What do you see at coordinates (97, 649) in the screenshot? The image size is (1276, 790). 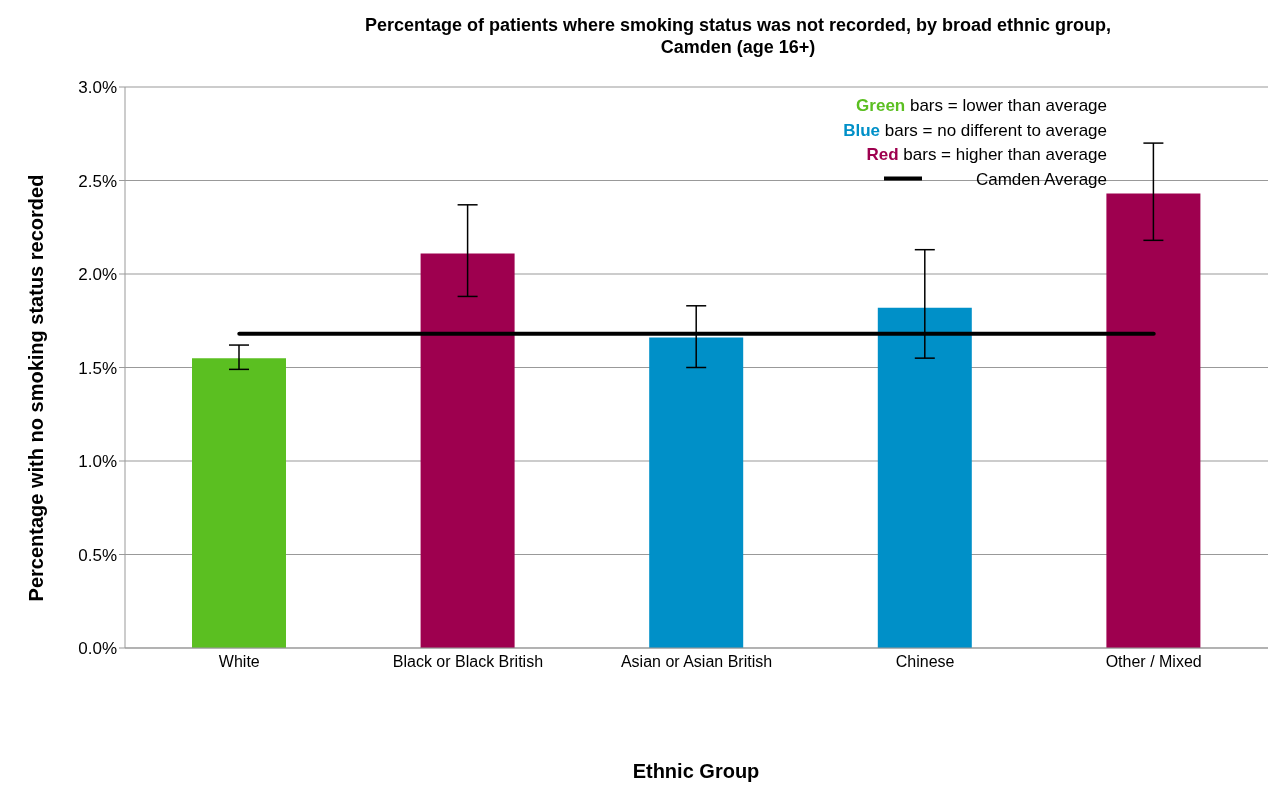 I see `y-tick-label: 0.0%` at bounding box center [97, 649].